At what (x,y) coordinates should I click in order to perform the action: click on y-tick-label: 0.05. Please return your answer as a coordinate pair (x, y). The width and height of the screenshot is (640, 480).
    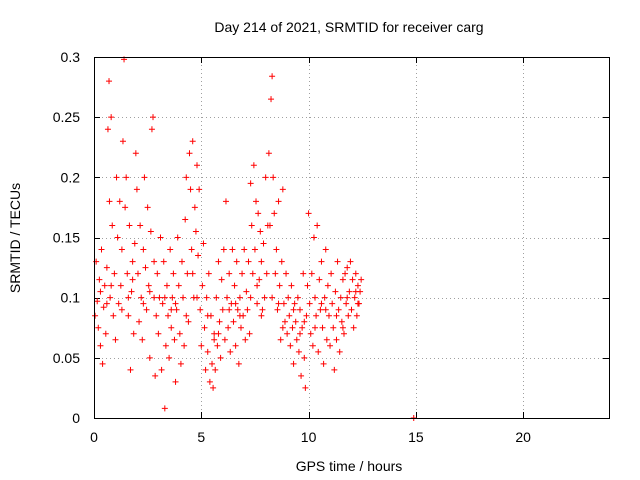
    Looking at the image, I should click on (66, 358).